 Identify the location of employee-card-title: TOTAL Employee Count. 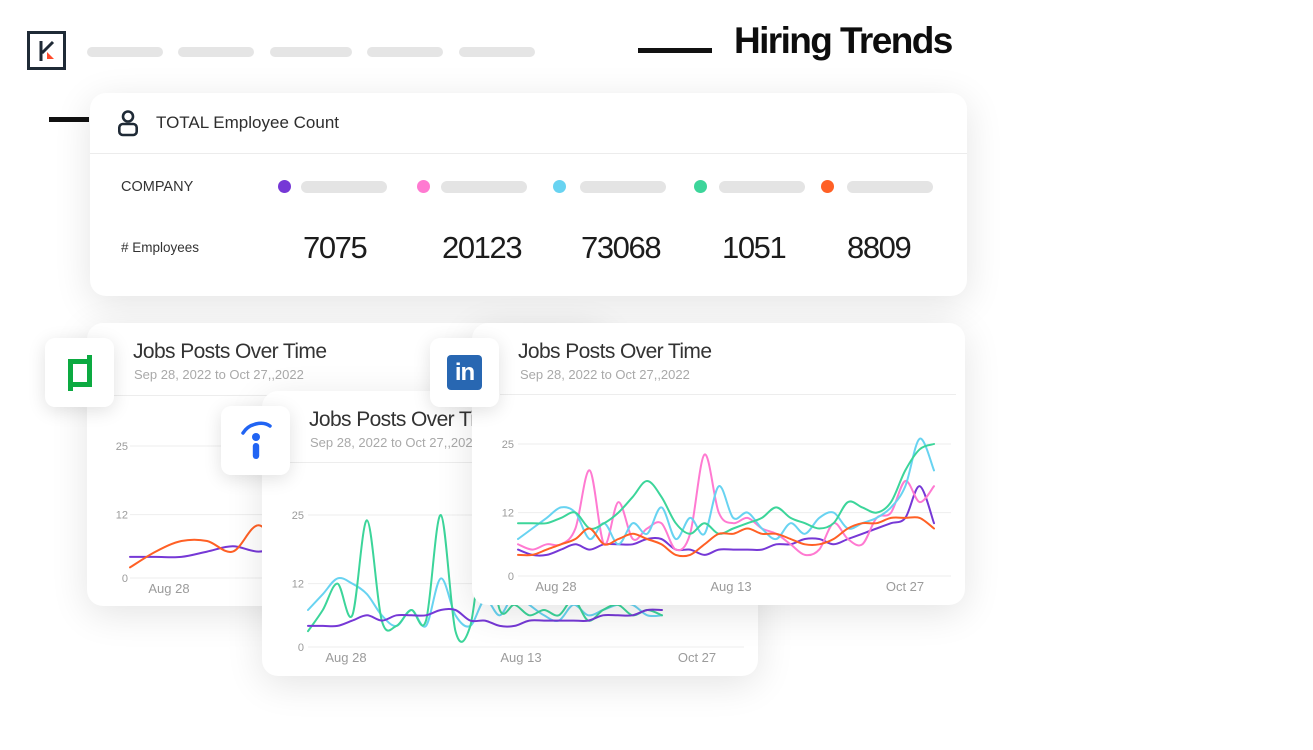
(247, 122).